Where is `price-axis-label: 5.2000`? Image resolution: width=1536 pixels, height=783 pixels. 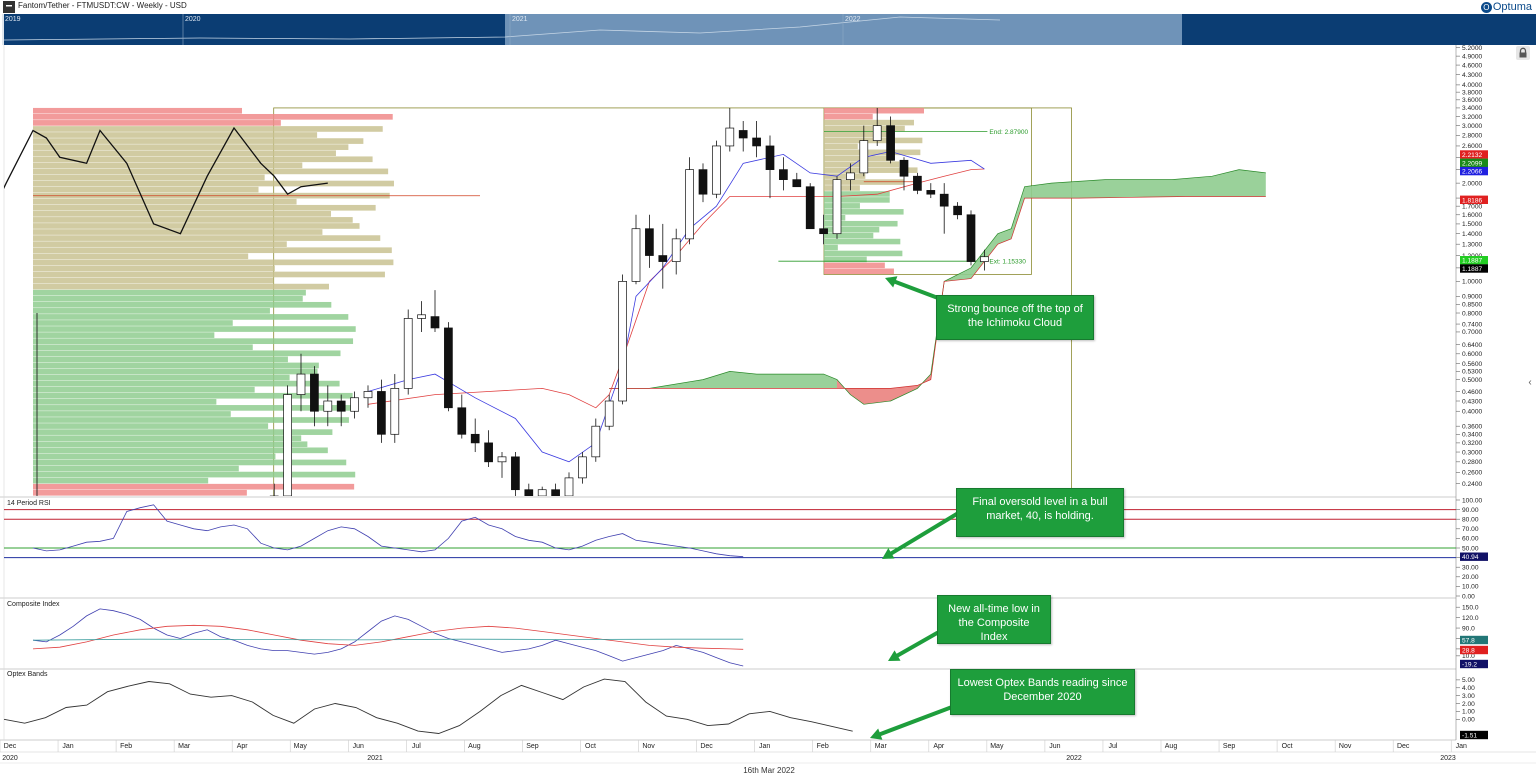 price-axis-label: 5.2000 is located at coordinates (1472, 48).